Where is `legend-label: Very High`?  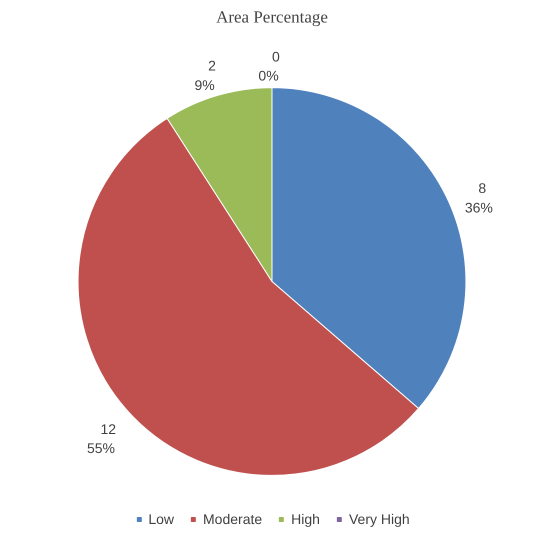 legend-label: Very High is located at coordinates (379, 519).